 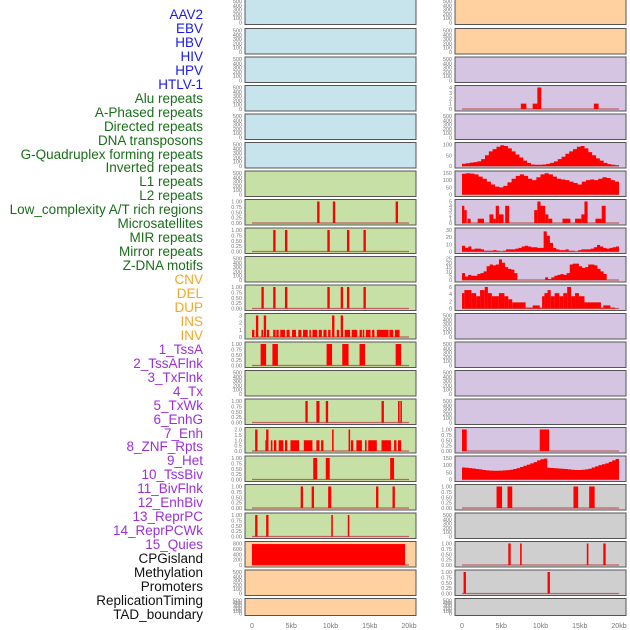 What do you see at coordinates (180, 349) in the screenshot?
I see `row-label: 1_TssA` at bounding box center [180, 349].